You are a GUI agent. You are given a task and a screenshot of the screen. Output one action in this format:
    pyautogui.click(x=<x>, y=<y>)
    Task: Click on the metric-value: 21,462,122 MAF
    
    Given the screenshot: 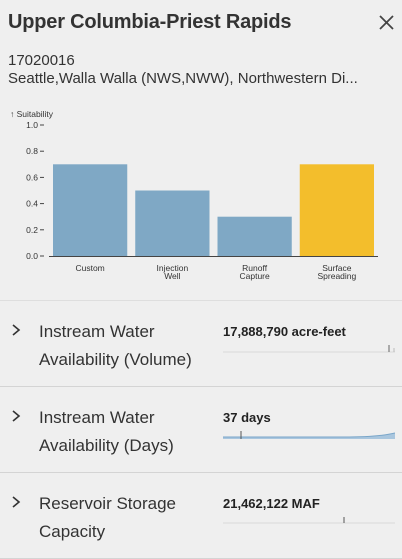 What is the action you would take?
    pyautogui.click(x=271, y=503)
    